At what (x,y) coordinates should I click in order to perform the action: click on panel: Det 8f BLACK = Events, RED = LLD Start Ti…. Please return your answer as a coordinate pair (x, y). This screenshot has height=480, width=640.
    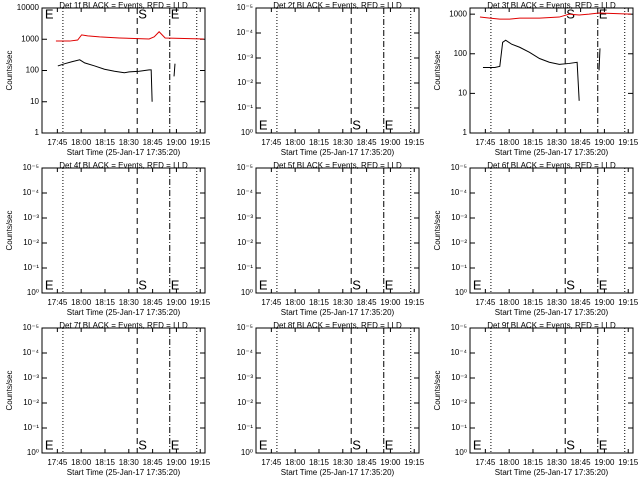
    Looking at the image, I should click on (330, 399).